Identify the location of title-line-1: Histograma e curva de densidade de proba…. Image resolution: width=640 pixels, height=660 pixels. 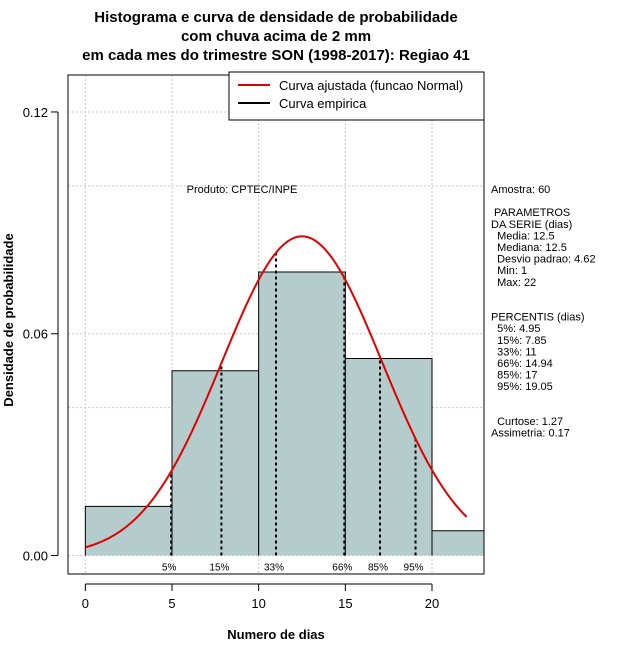
(275, 17).